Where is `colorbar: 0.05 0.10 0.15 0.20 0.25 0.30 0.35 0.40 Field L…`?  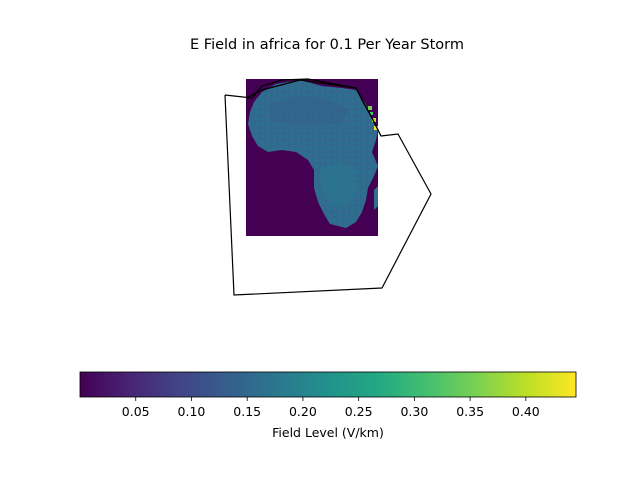 colorbar: 0.05 0.10 0.15 0.20 0.25 0.30 0.35 0.40 Field L… is located at coordinates (328, 405).